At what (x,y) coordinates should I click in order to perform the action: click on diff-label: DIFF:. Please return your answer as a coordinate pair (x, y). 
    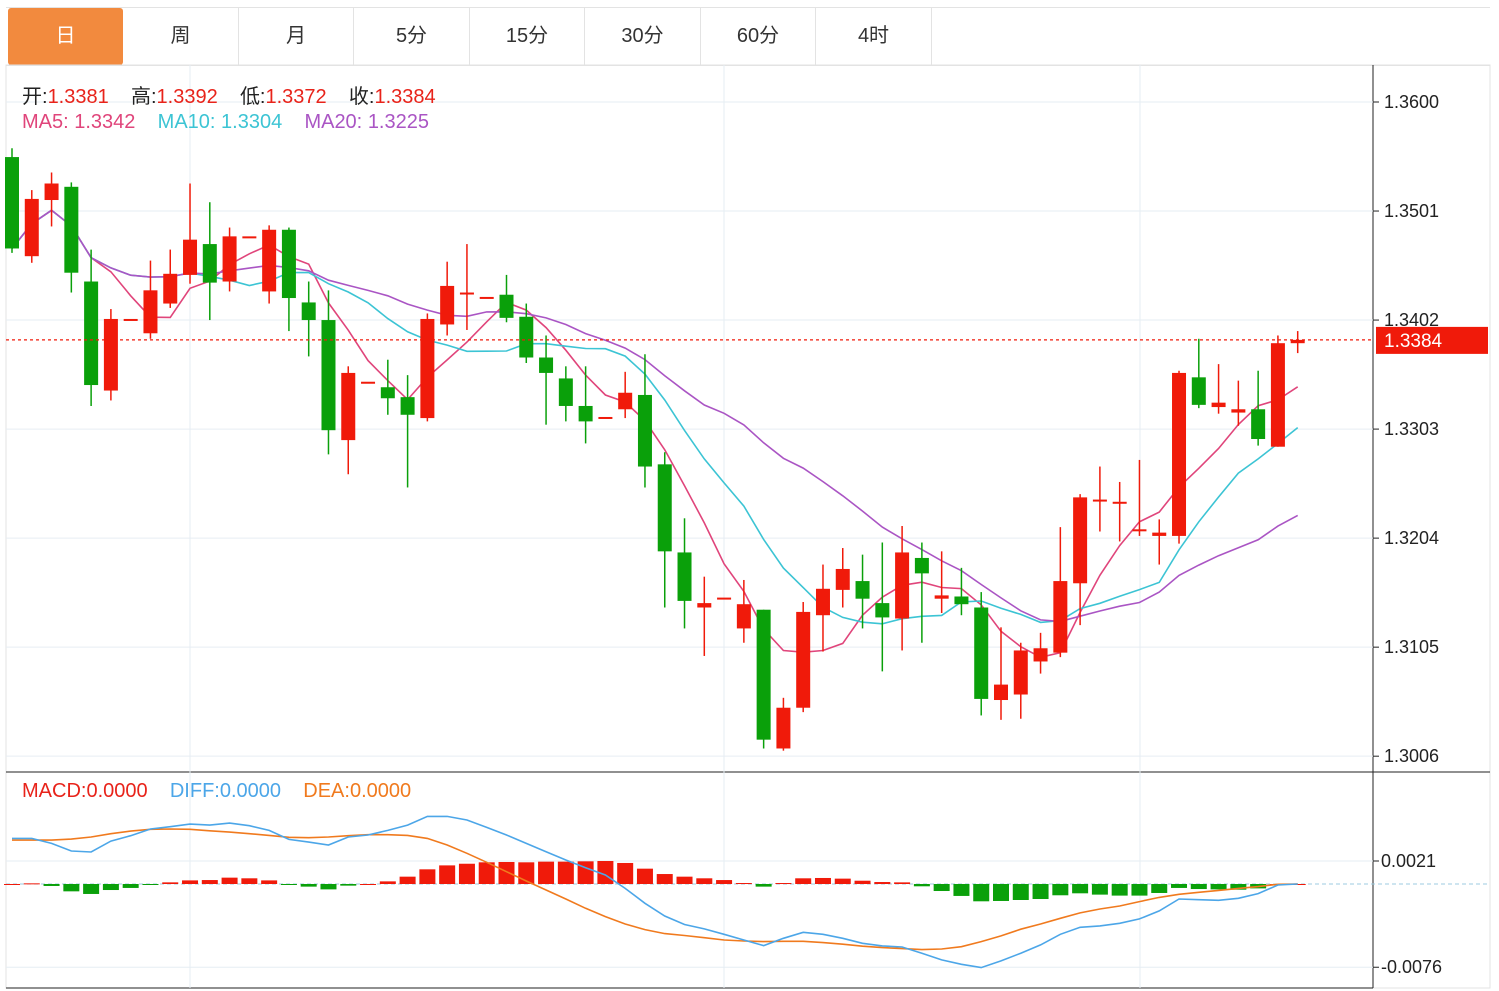
    Looking at the image, I should click on (194, 791).